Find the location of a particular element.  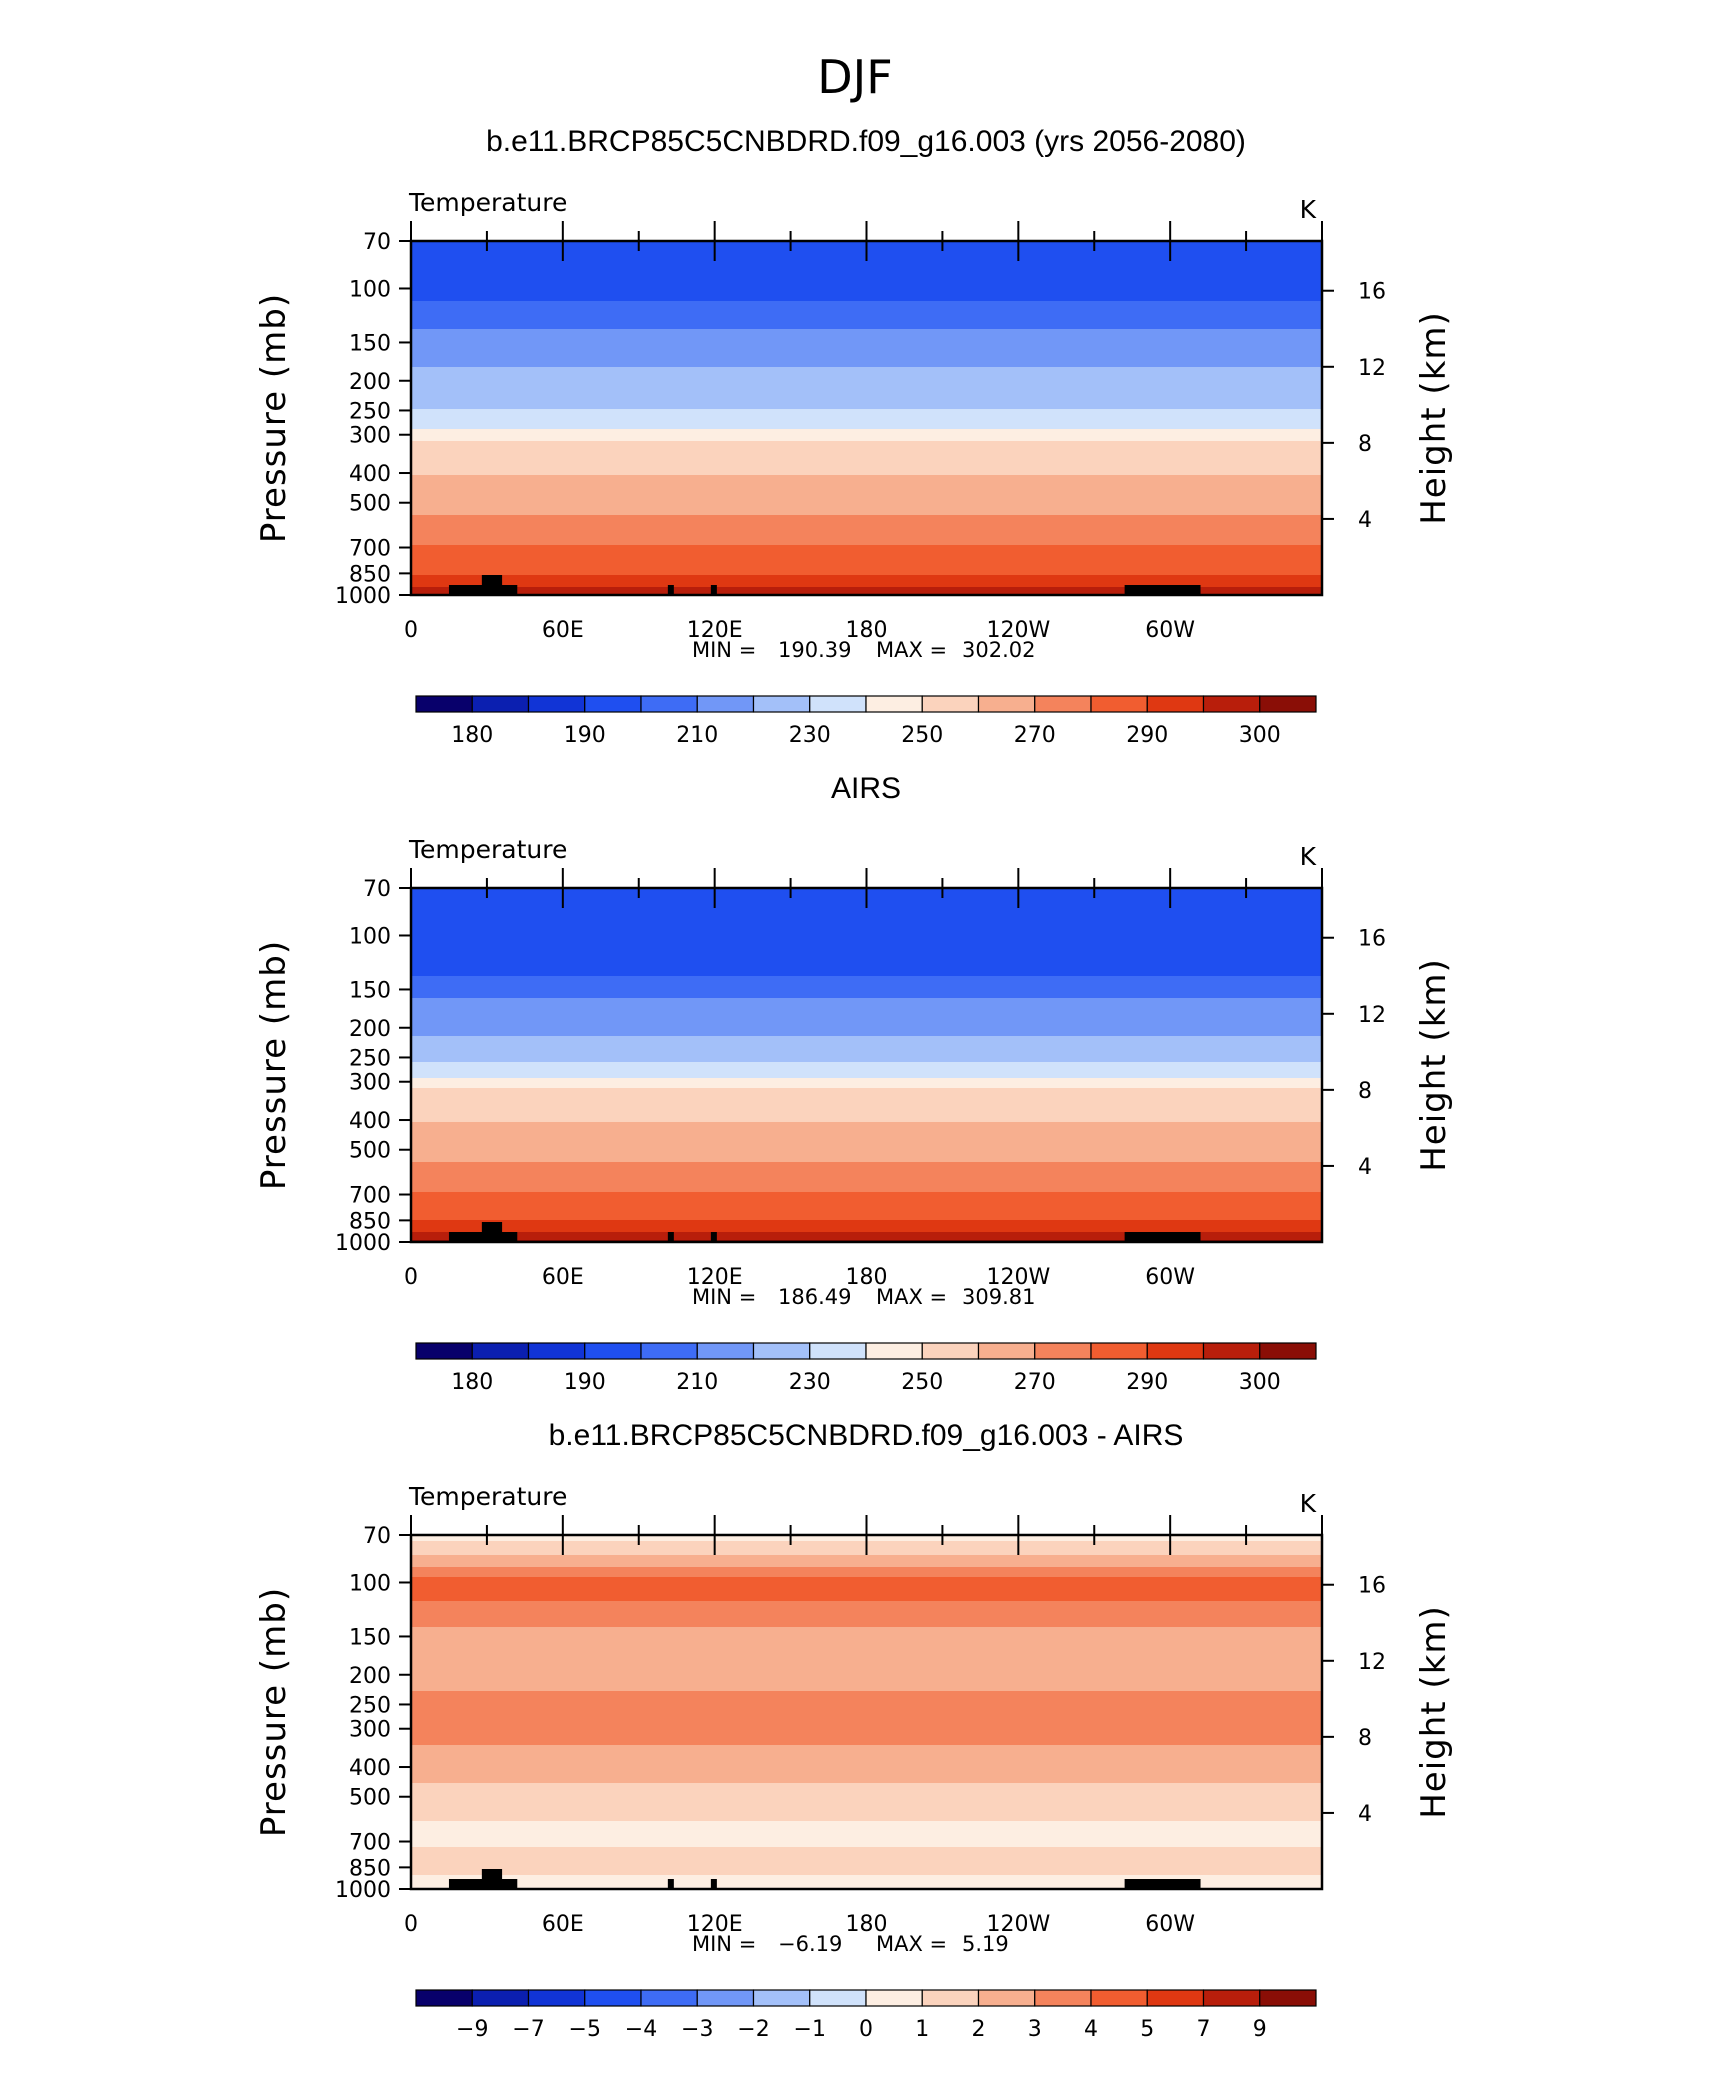

panel-title: AIRS is located at coordinates (866, 788).